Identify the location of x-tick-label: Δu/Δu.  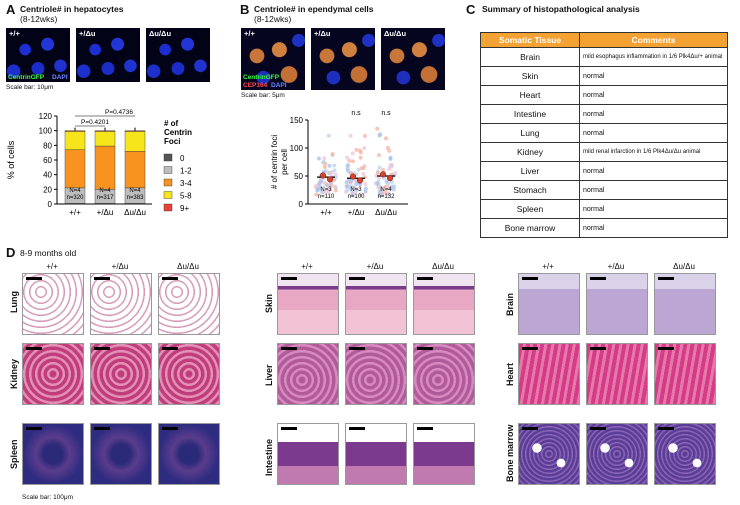
(135, 212).